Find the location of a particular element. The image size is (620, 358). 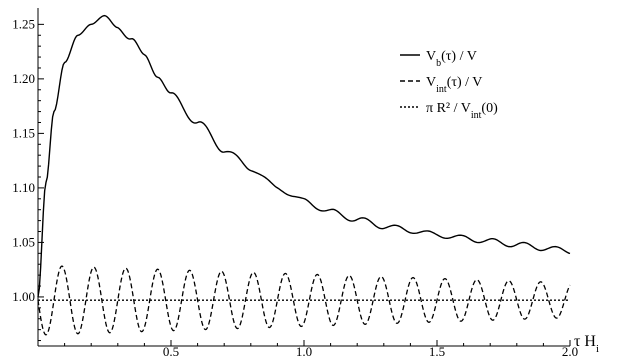

x-axis-label: τ Hi is located at coordinates (586, 344).